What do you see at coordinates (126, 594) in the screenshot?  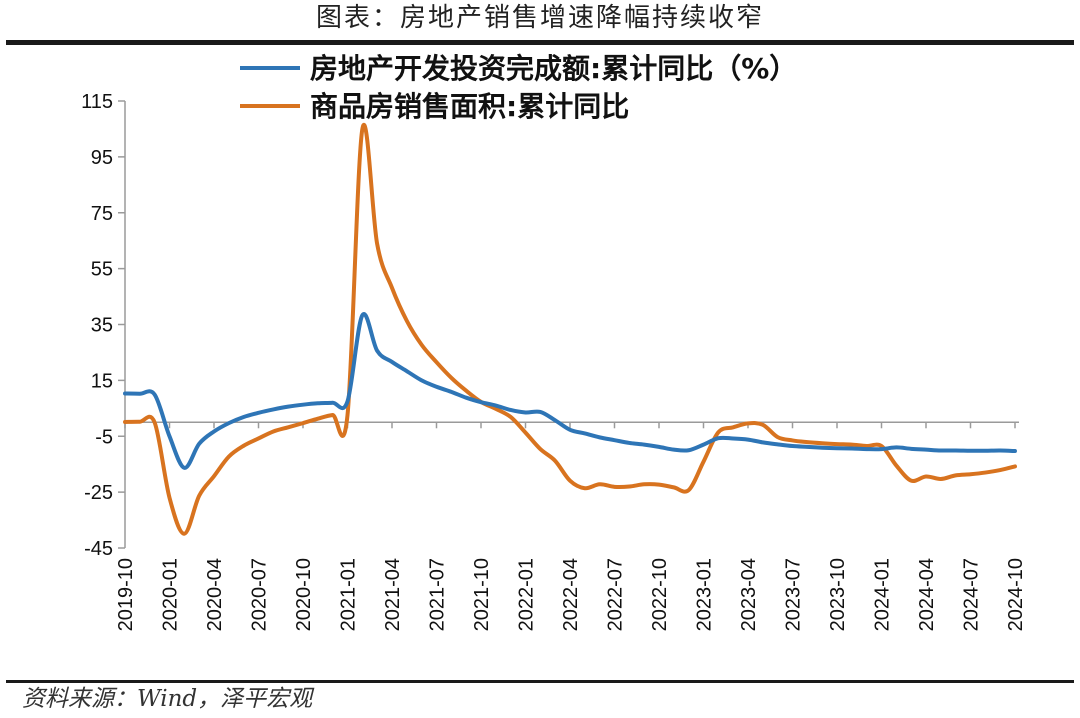 I see `x-tick-label: 2019-10` at bounding box center [126, 594].